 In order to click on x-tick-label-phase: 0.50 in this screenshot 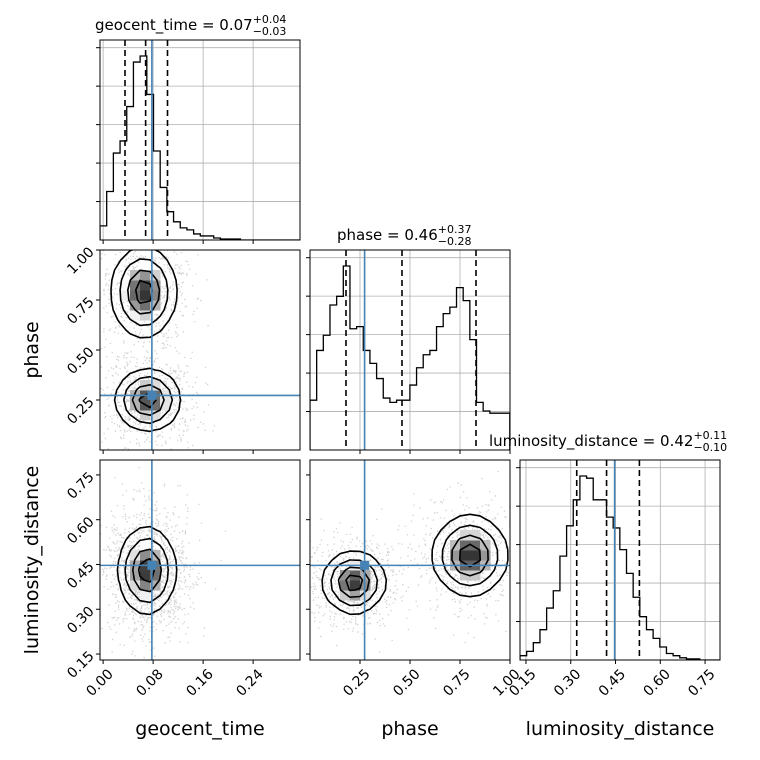, I will do `click(406, 682)`.